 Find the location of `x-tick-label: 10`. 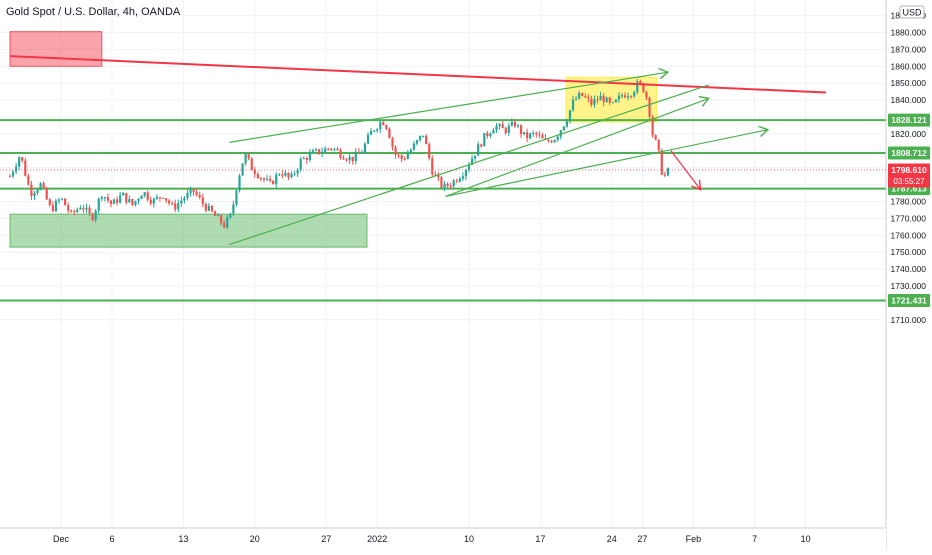

x-tick-label: 10 is located at coordinates (806, 539).